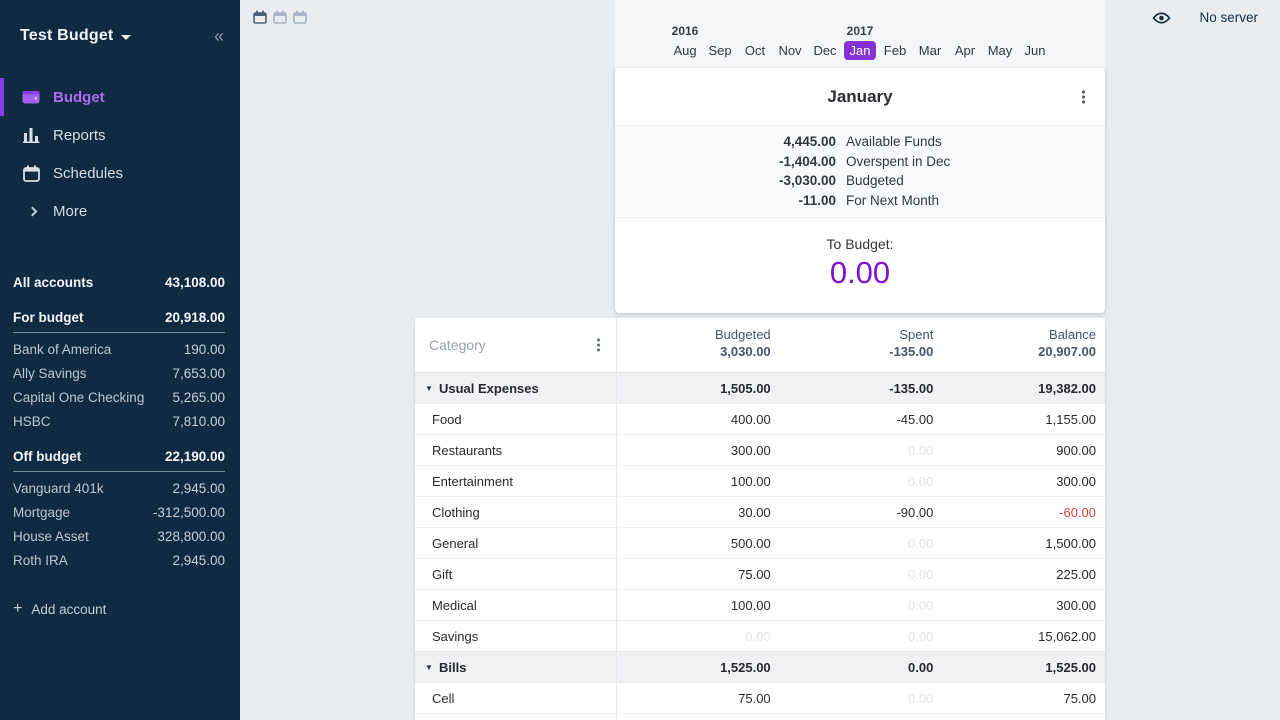 Image resolution: width=1280 pixels, height=720 pixels. Describe the element at coordinates (1071, 667) in the screenshot. I see `balance-cell: 1,525.00` at that location.